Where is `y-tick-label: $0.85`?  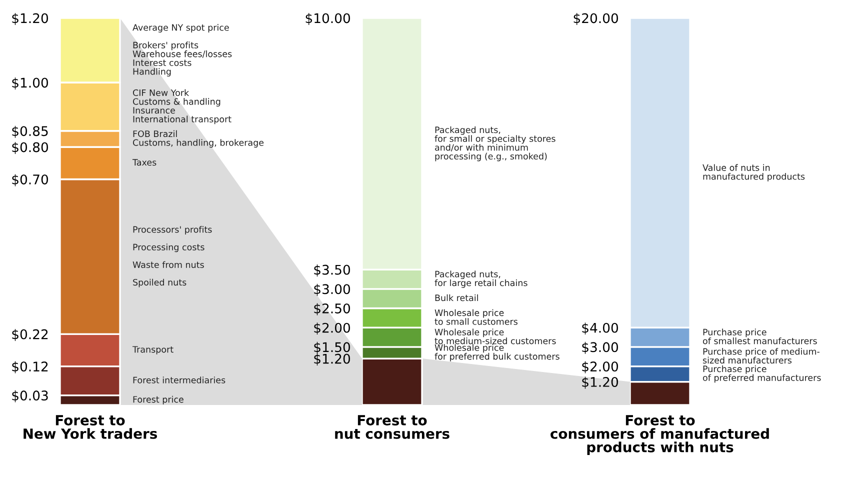
y-tick-label: $0.85 is located at coordinates (30, 132).